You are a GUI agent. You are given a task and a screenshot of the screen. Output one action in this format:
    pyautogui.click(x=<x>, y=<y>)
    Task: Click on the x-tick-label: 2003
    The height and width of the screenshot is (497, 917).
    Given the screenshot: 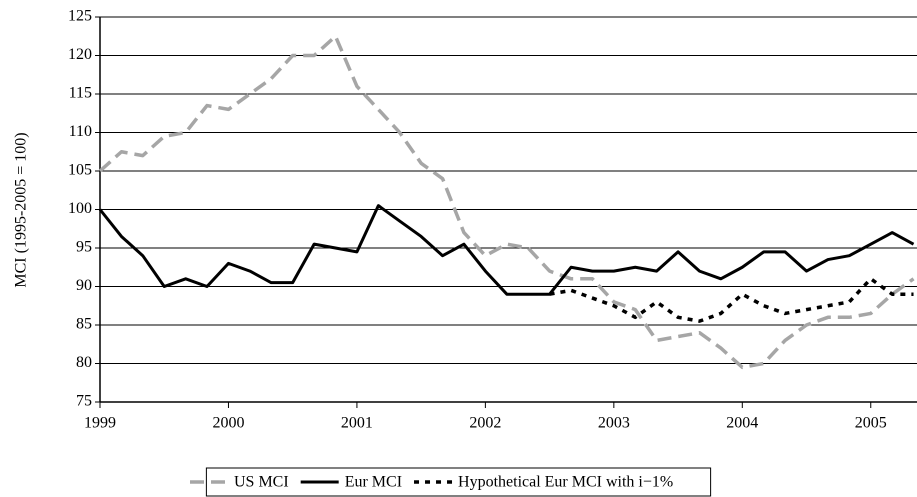 What is the action you would take?
    pyautogui.click(x=614, y=423)
    